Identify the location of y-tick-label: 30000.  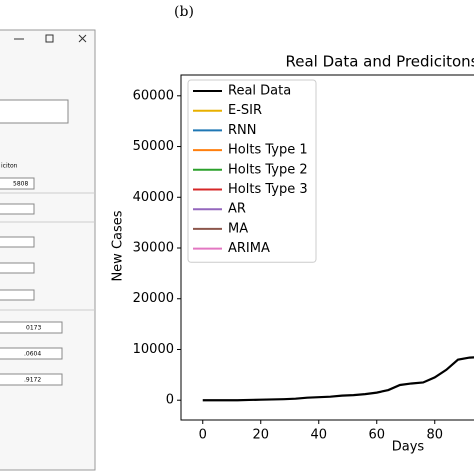
(153, 248).